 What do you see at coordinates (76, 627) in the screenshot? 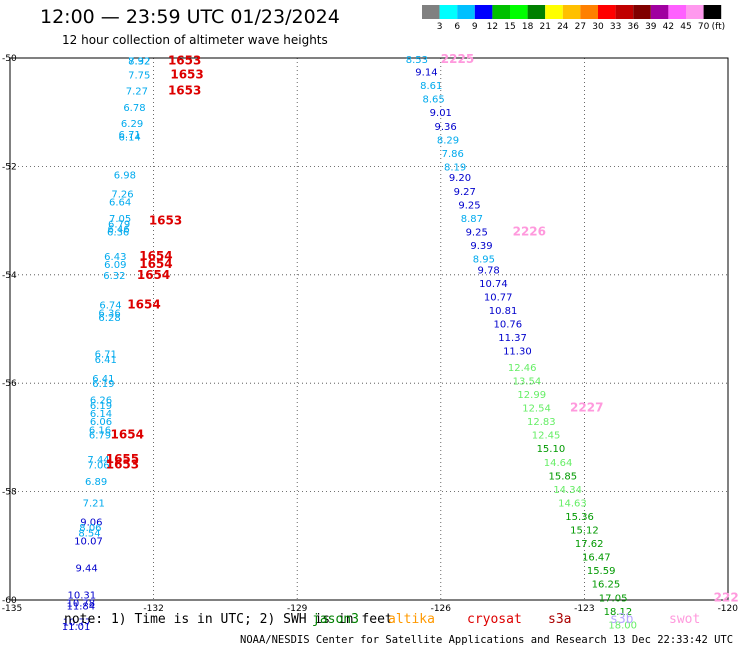
I see `wave-height-point: 11.01` at bounding box center [76, 627].